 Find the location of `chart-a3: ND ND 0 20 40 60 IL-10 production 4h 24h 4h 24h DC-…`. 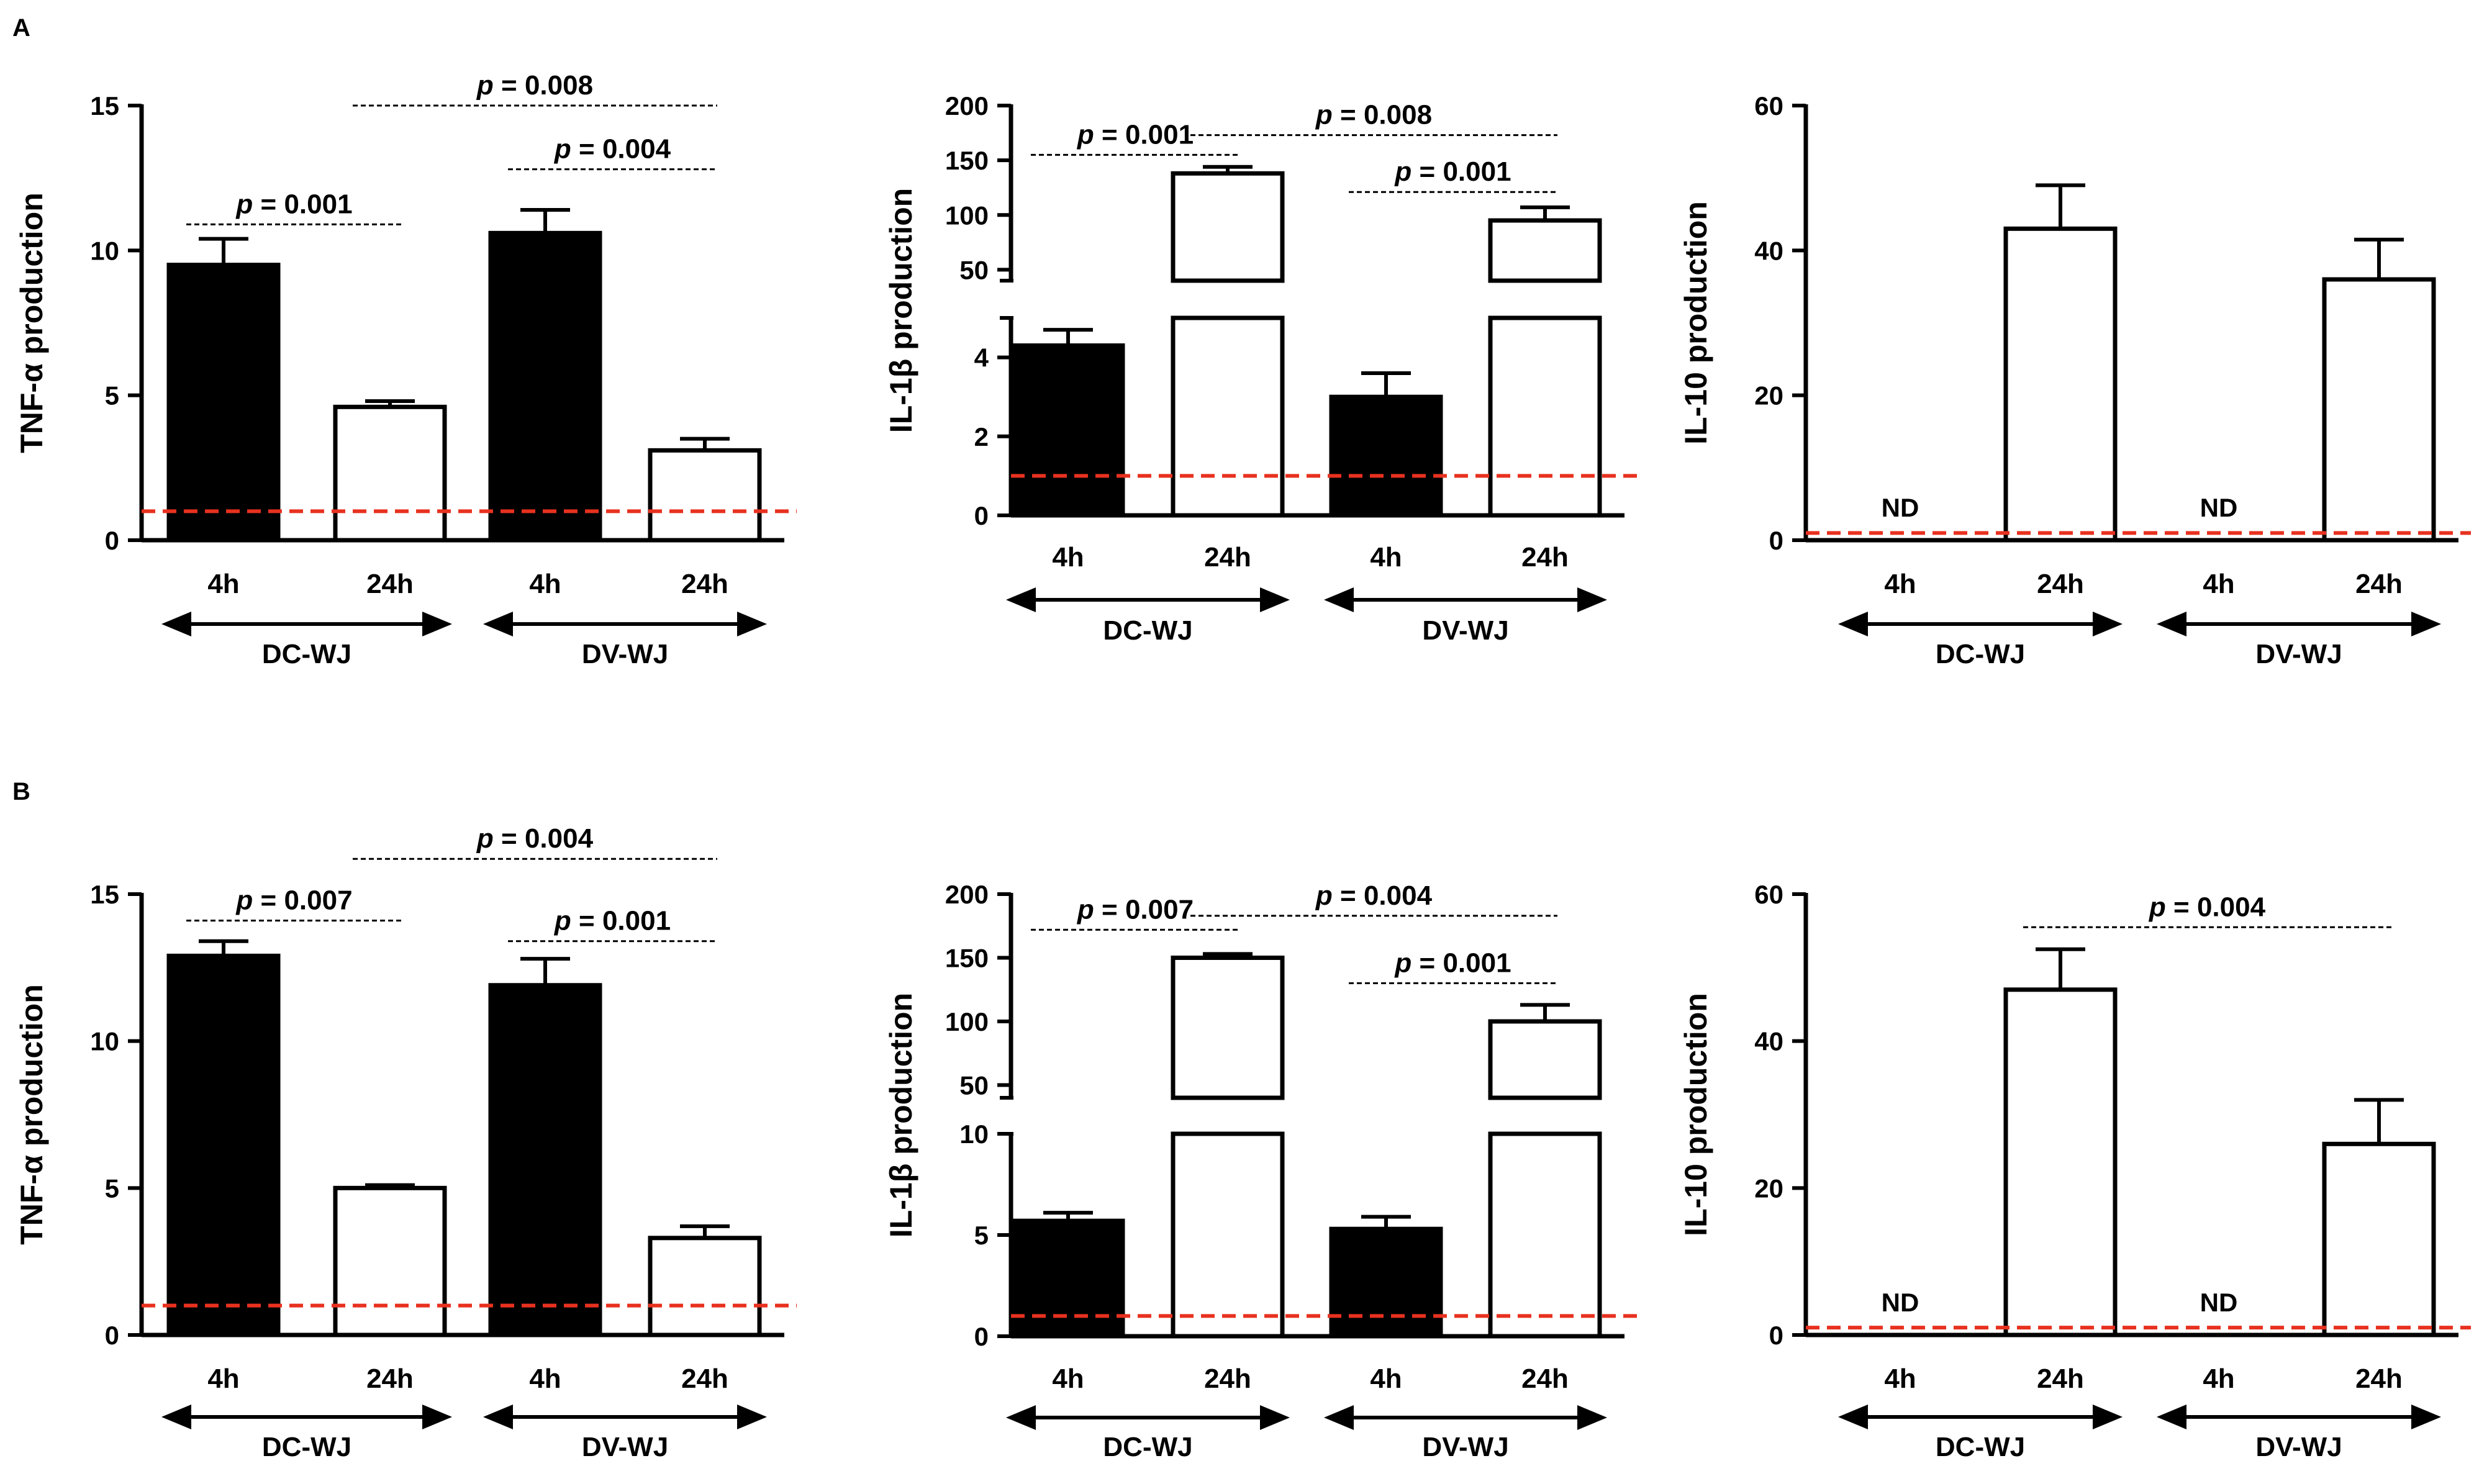

chart-a3: ND ND 0 20 40 60 IL-10 production 4h 24h 4h 24h DC-… is located at coordinates (2075, 380).